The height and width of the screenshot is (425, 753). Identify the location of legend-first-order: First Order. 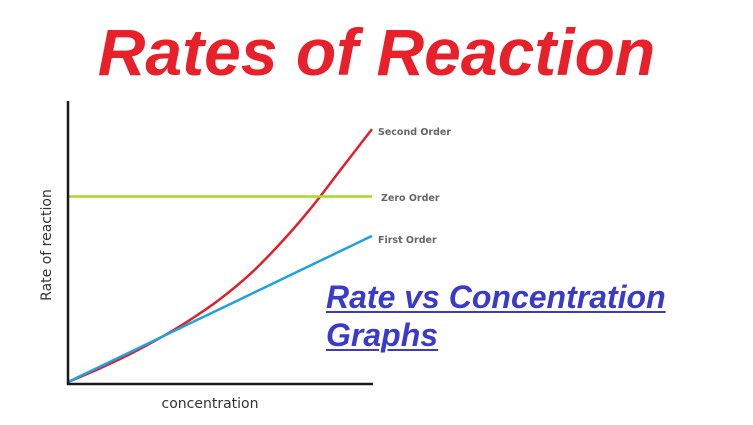
(407, 240).